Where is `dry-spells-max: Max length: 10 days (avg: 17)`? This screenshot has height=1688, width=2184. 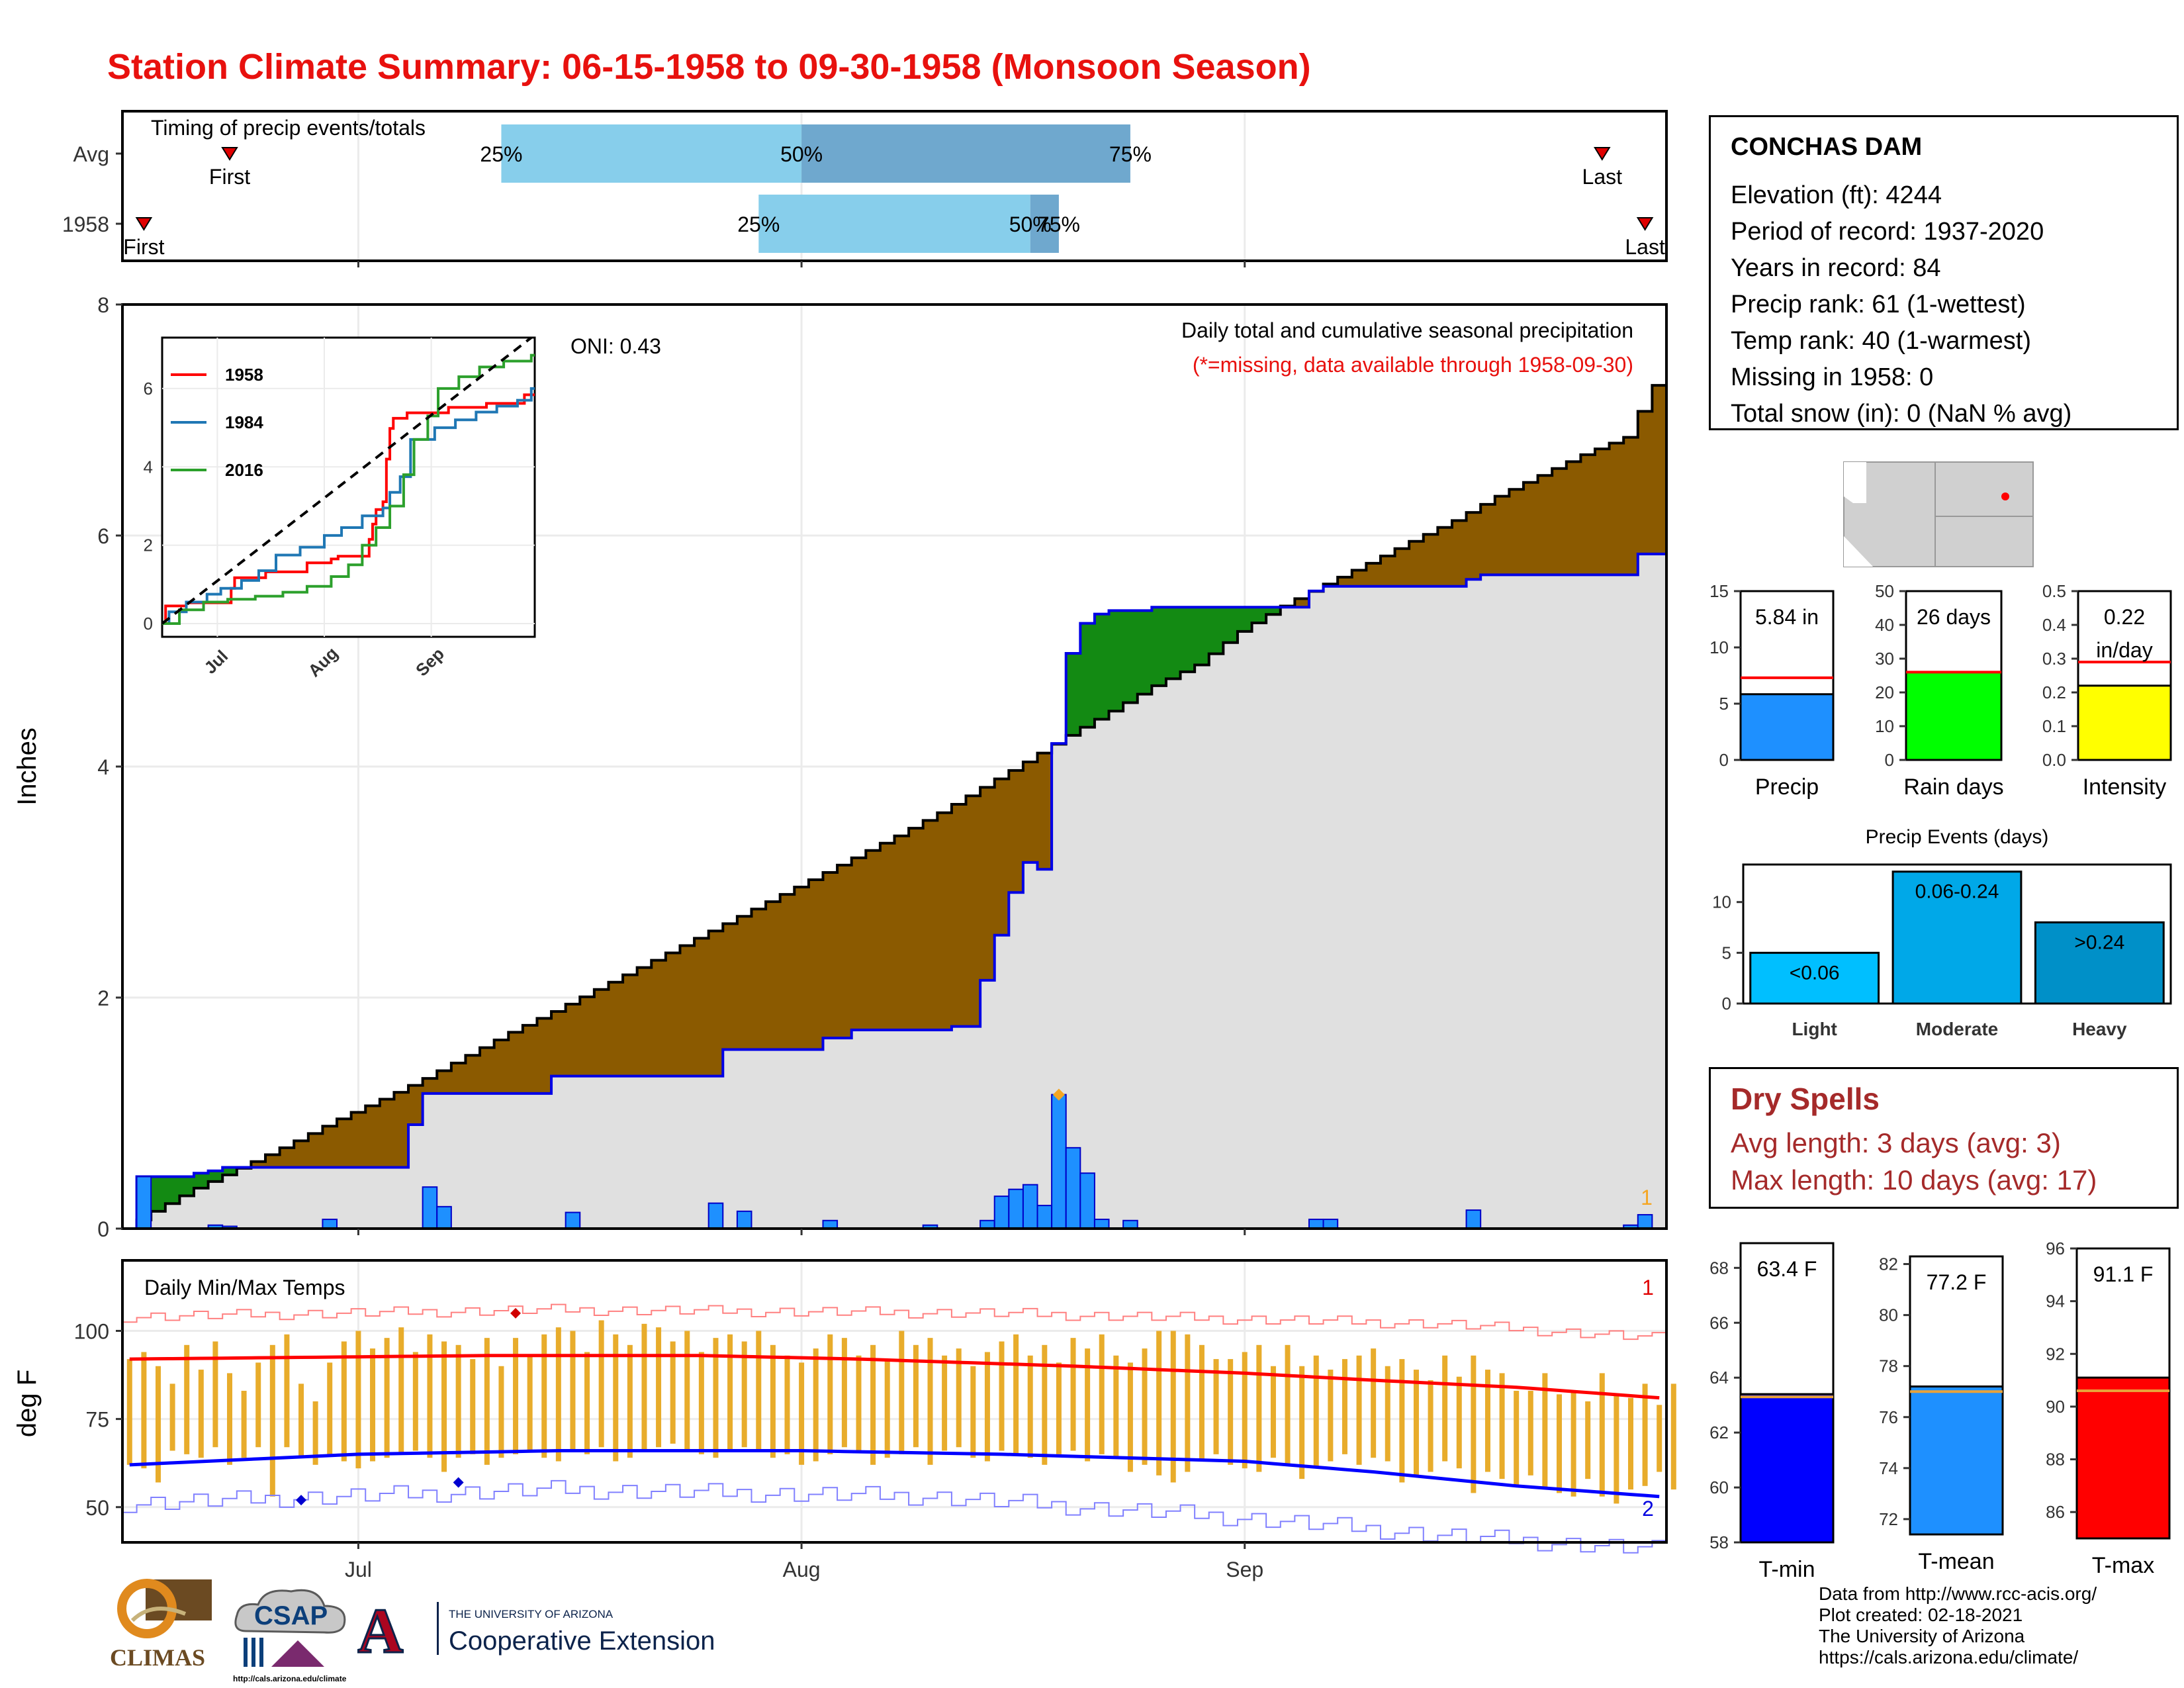 dry-spells-max: Max length: 10 days (avg: 17) is located at coordinates (1914, 1180).